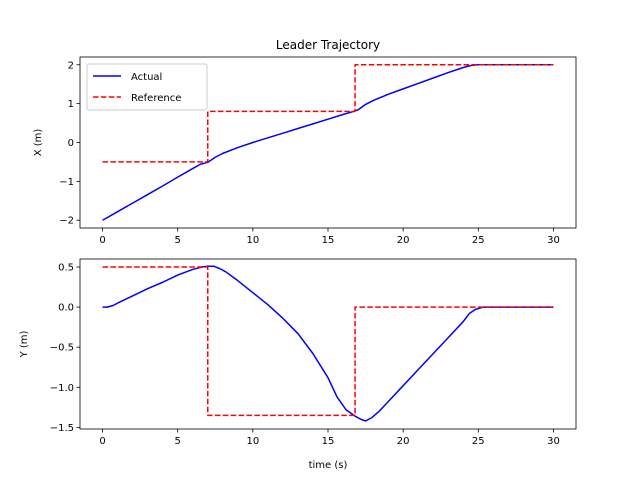 This screenshot has height=480, width=640. Describe the element at coordinates (62, 348) in the screenshot. I see `y-tick-label: −0.5` at that location.